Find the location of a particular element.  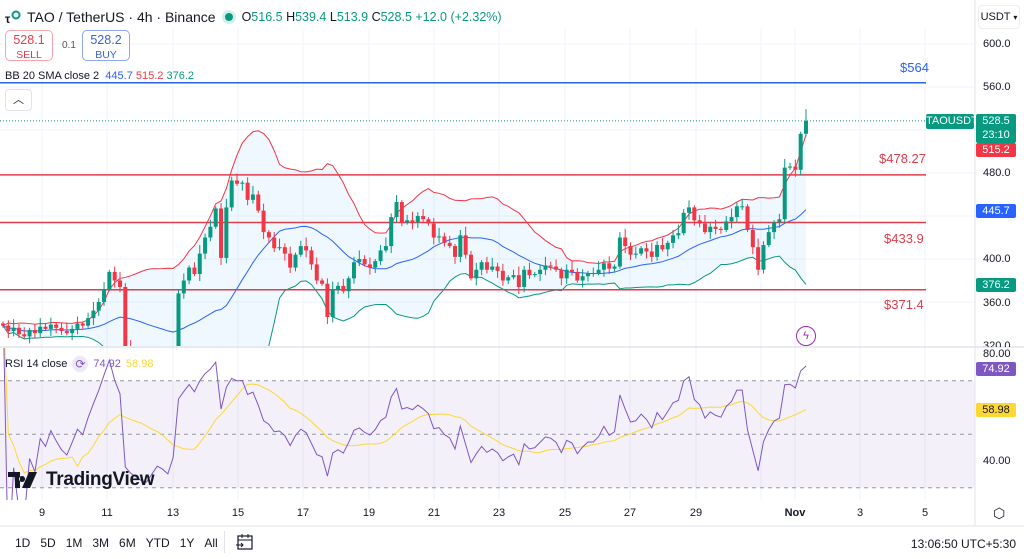

range-1d: 1D is located at coordinates (23, 543).